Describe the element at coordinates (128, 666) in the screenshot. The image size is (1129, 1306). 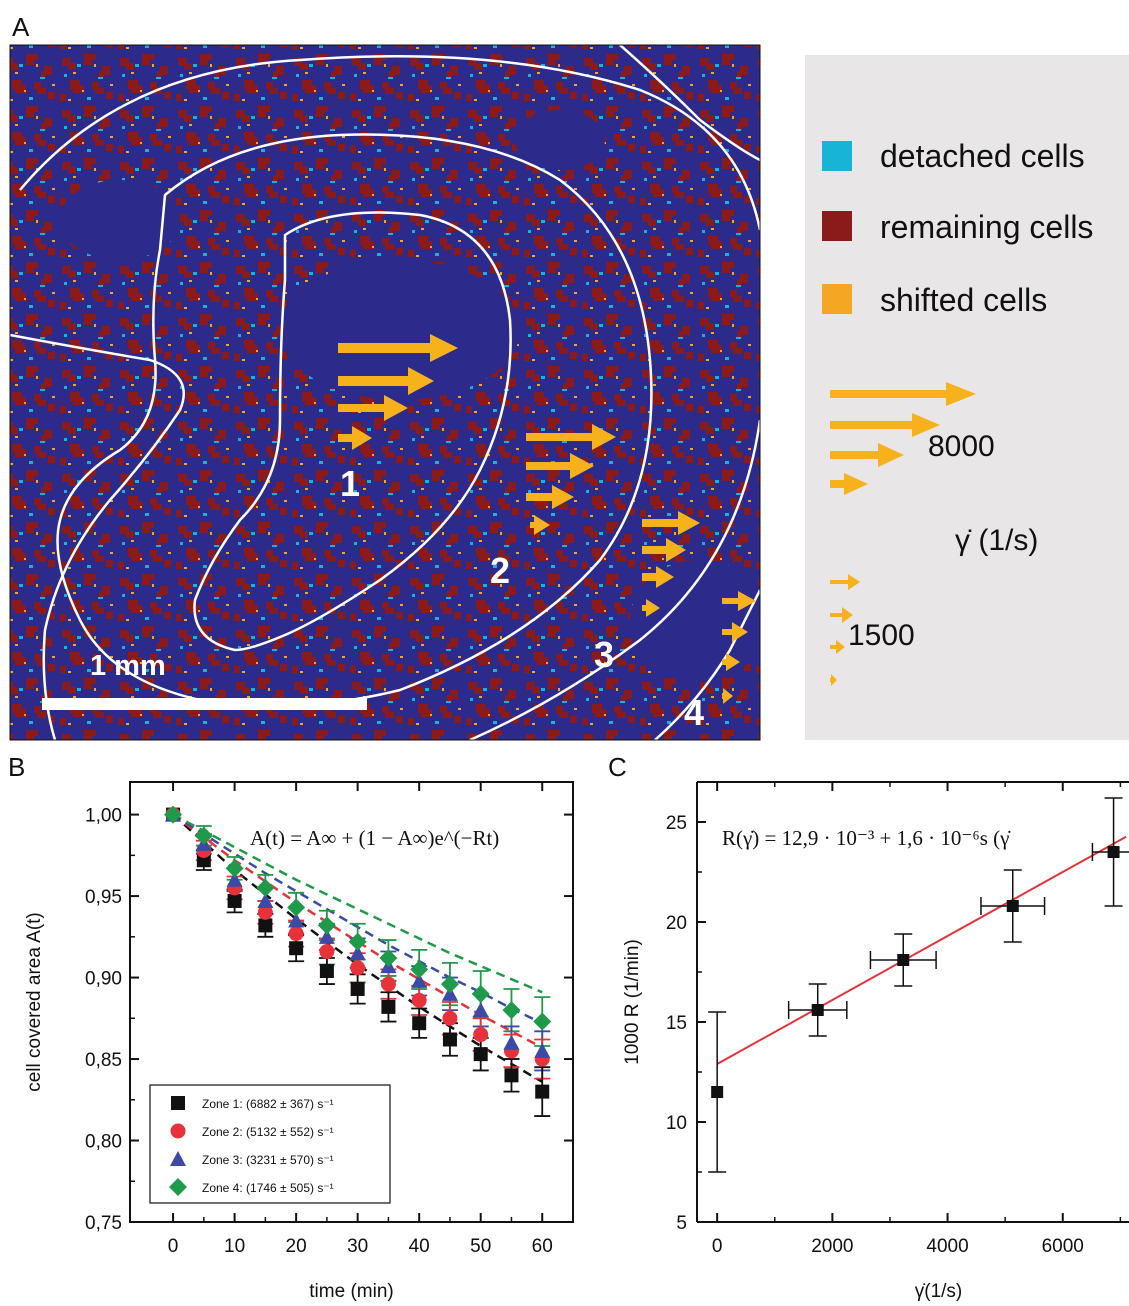
I see `scale-bar-label: 1 mm` at that location.